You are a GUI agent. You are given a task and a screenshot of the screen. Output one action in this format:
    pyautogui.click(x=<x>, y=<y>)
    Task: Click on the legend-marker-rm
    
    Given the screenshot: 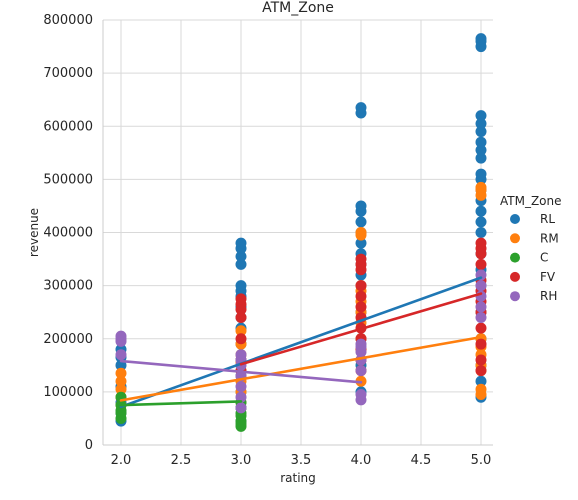 What is the action you would take?
    pyautogui.click(x=515, y=238)
    